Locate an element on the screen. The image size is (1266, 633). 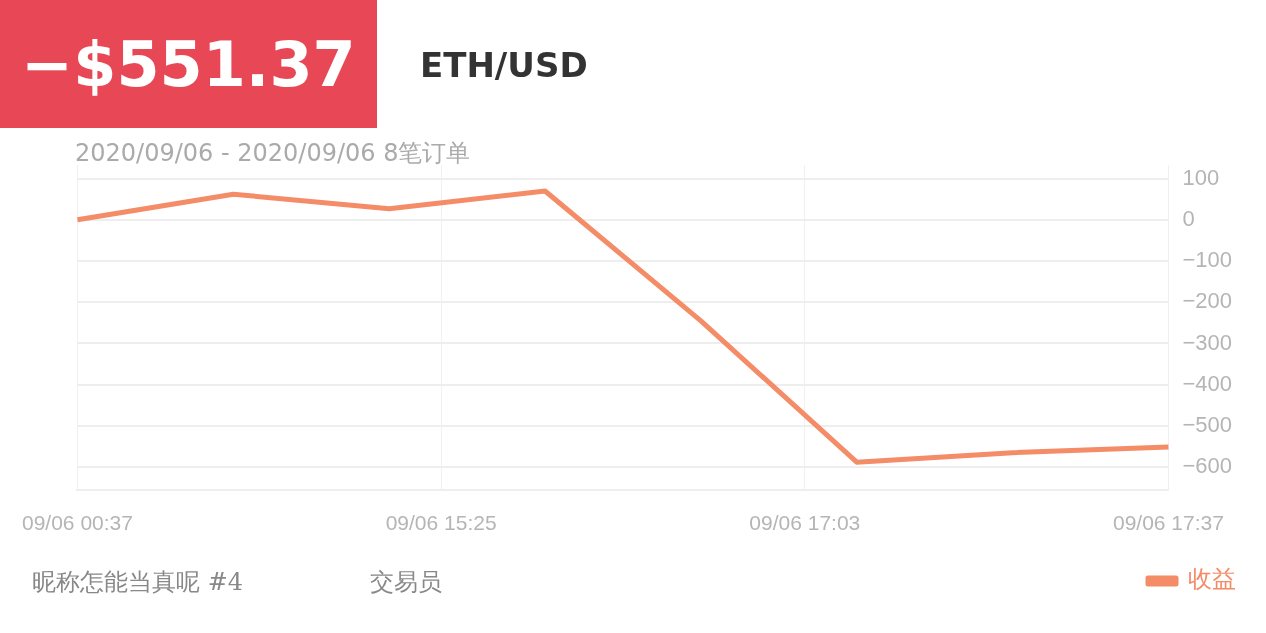
y-tick-label: −200 is located at coordinates (1207, 301).